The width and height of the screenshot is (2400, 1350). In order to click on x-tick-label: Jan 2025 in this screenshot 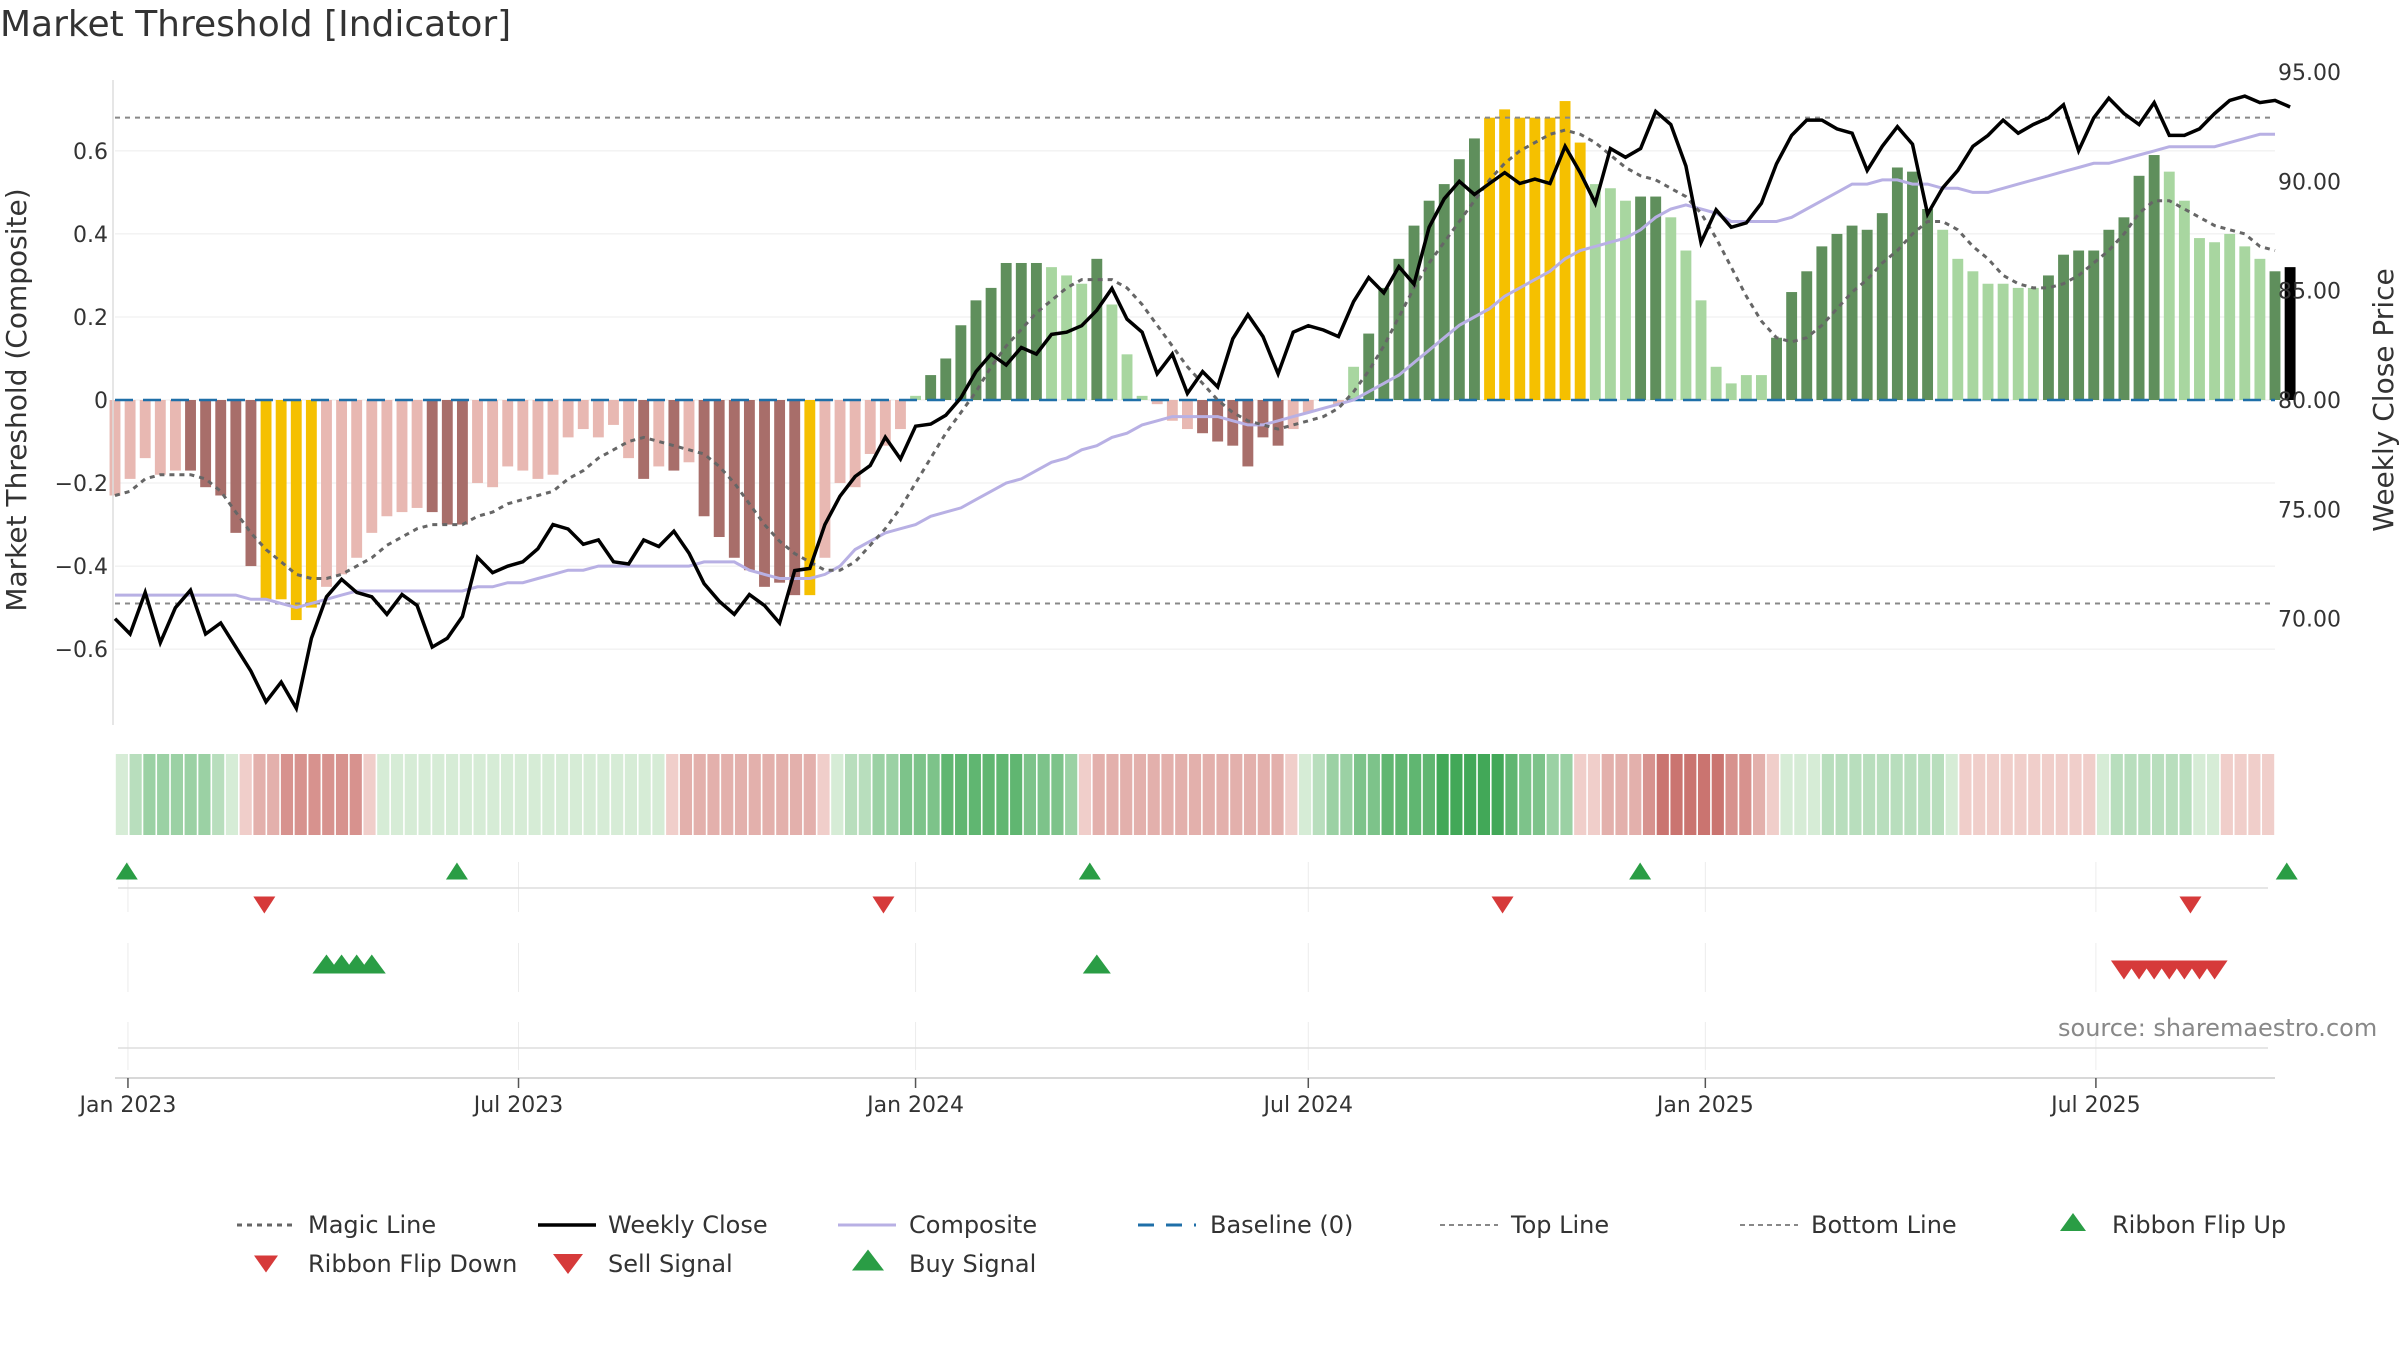, I will do `click(1704, 1105)`.